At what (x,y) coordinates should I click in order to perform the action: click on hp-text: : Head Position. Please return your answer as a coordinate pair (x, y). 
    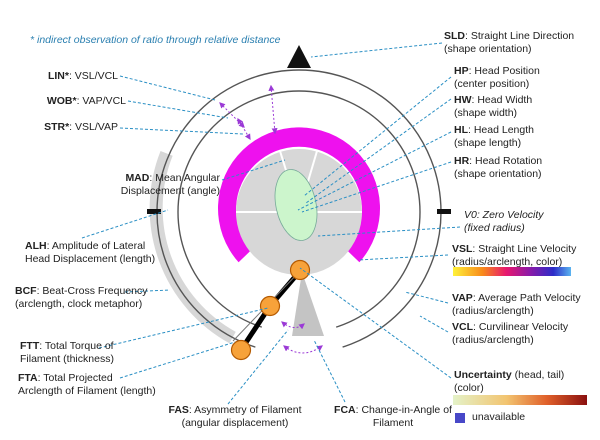
    Looking at the image, I should click on (504, 71).